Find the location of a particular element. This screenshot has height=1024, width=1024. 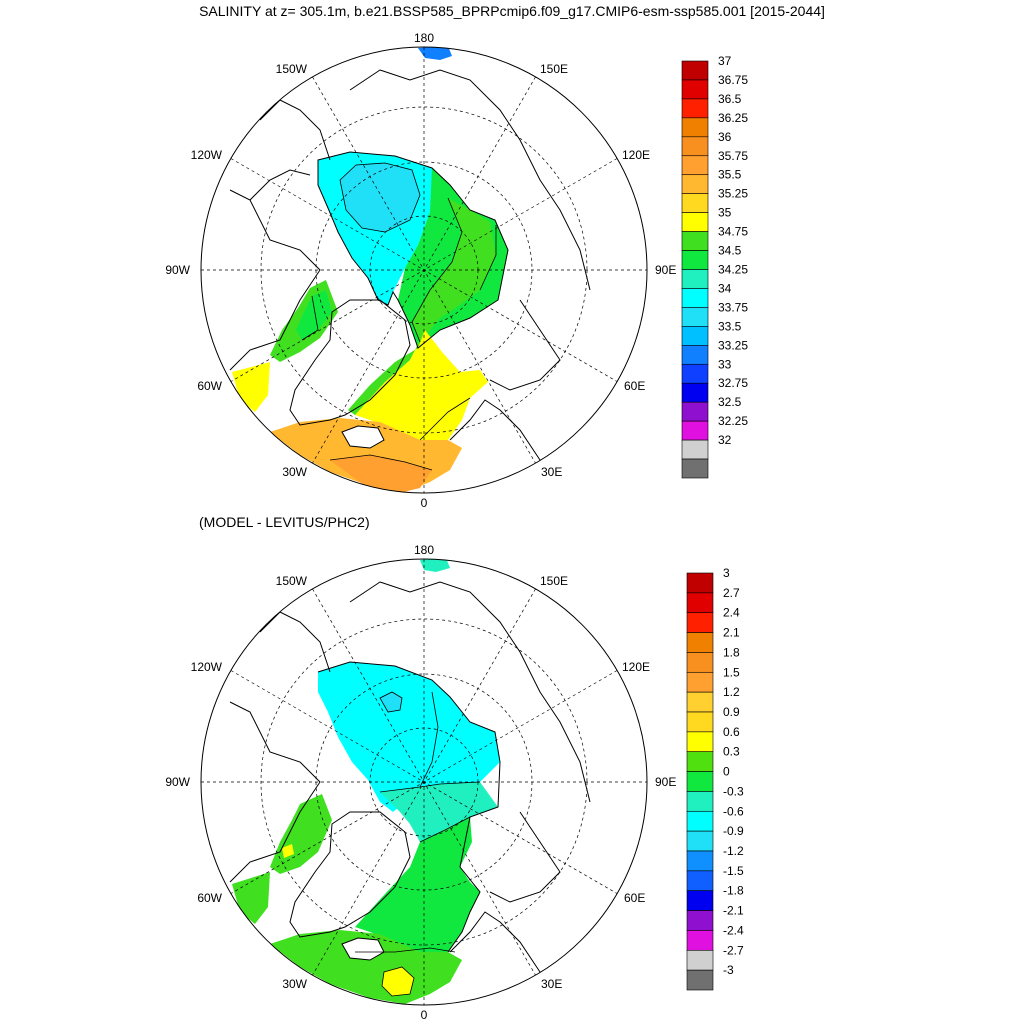

colorbar-label: 2.1 is located at coordinates (731, 633).